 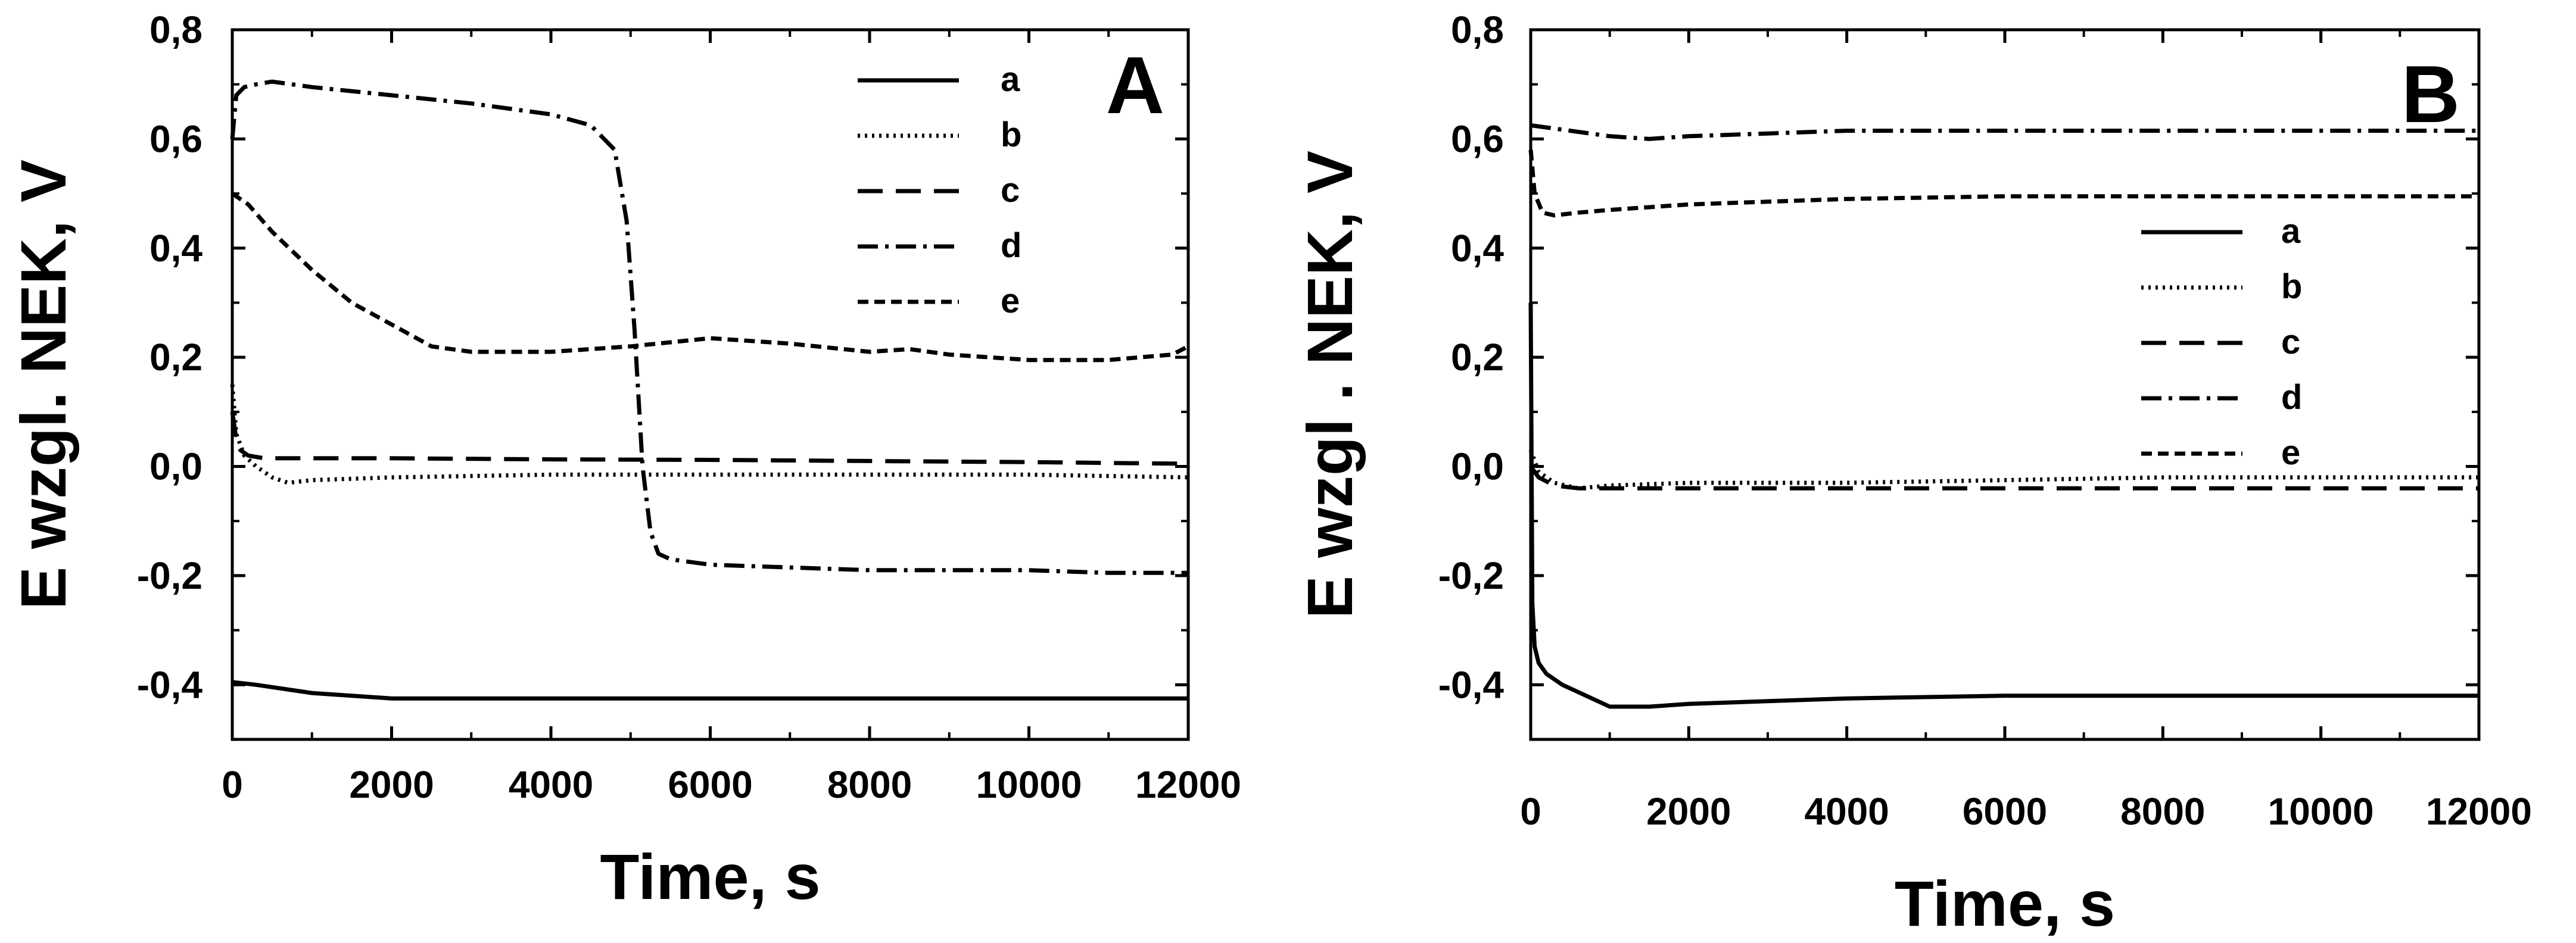 What do you see at coordinates (43, 385) in the screenshot?
I see `y-axis-label: E wzgl. NEK, V` at bounding box center [43, 385].